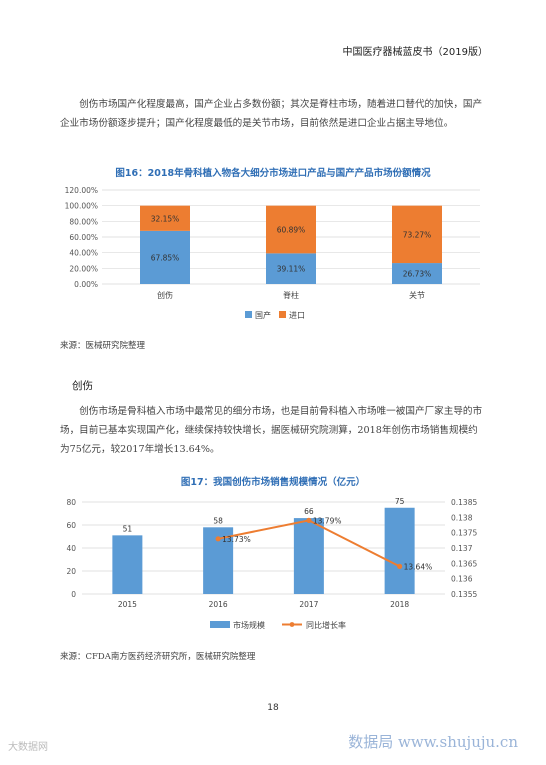 This screenshot has width=546, height=765. What do you see at coordinates (462, 517) in the screenshot?
I see `y2-tick-label: 0.138` at bounding box center [462, 517].